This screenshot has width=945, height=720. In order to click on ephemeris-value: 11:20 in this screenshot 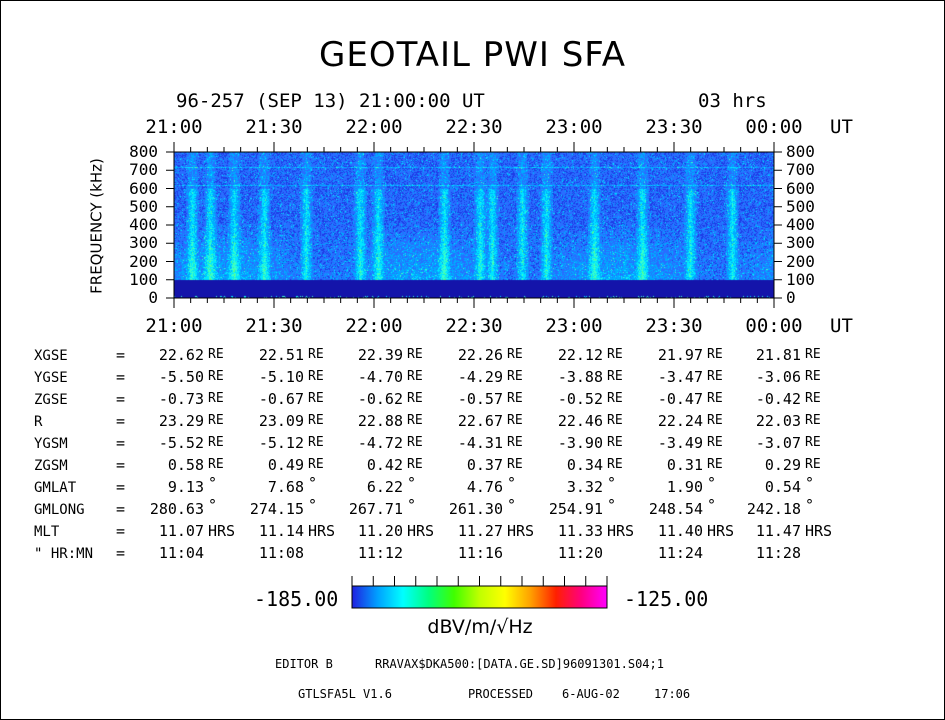, I will do `click(580, 553)`.